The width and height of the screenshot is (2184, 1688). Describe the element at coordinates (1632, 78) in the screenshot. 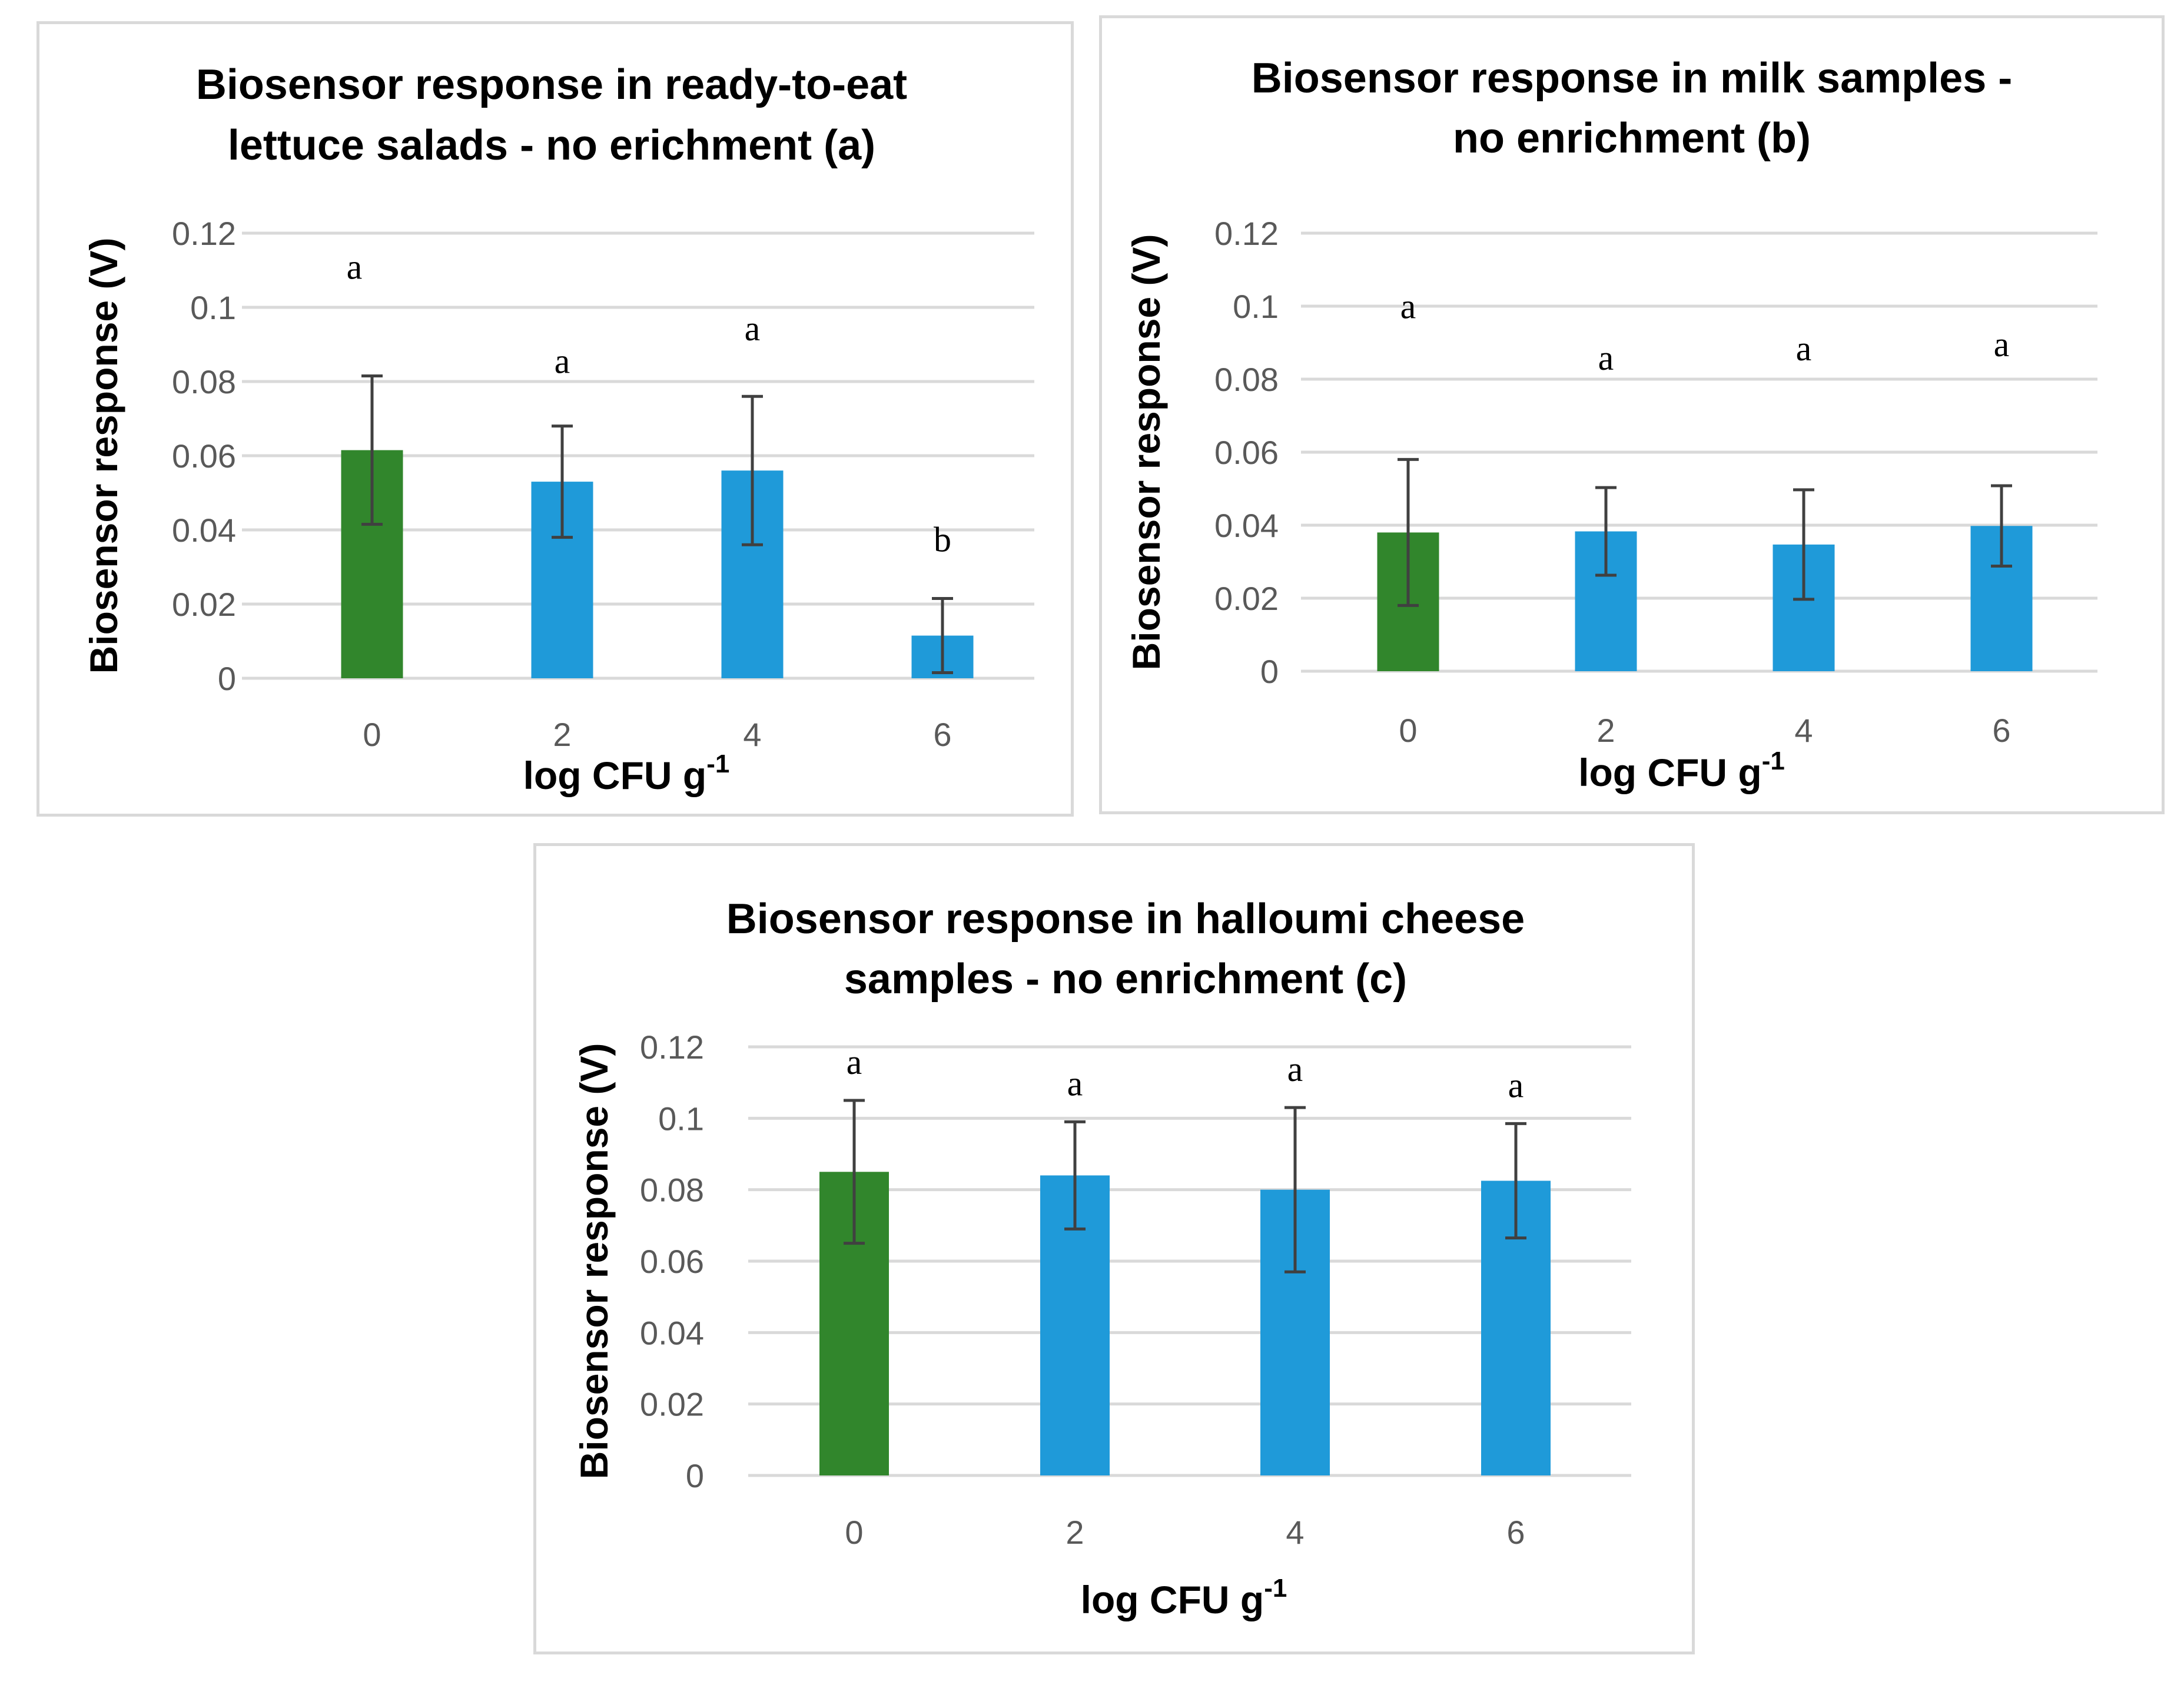

I see `chart-title-line: Biosensor response in milk samples -` at that location.